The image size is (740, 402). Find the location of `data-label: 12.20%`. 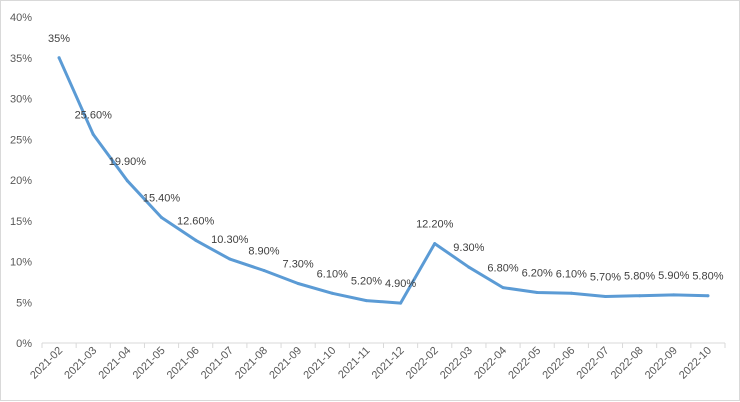

data-label: 12.20% is located at coordinates (435, 225).